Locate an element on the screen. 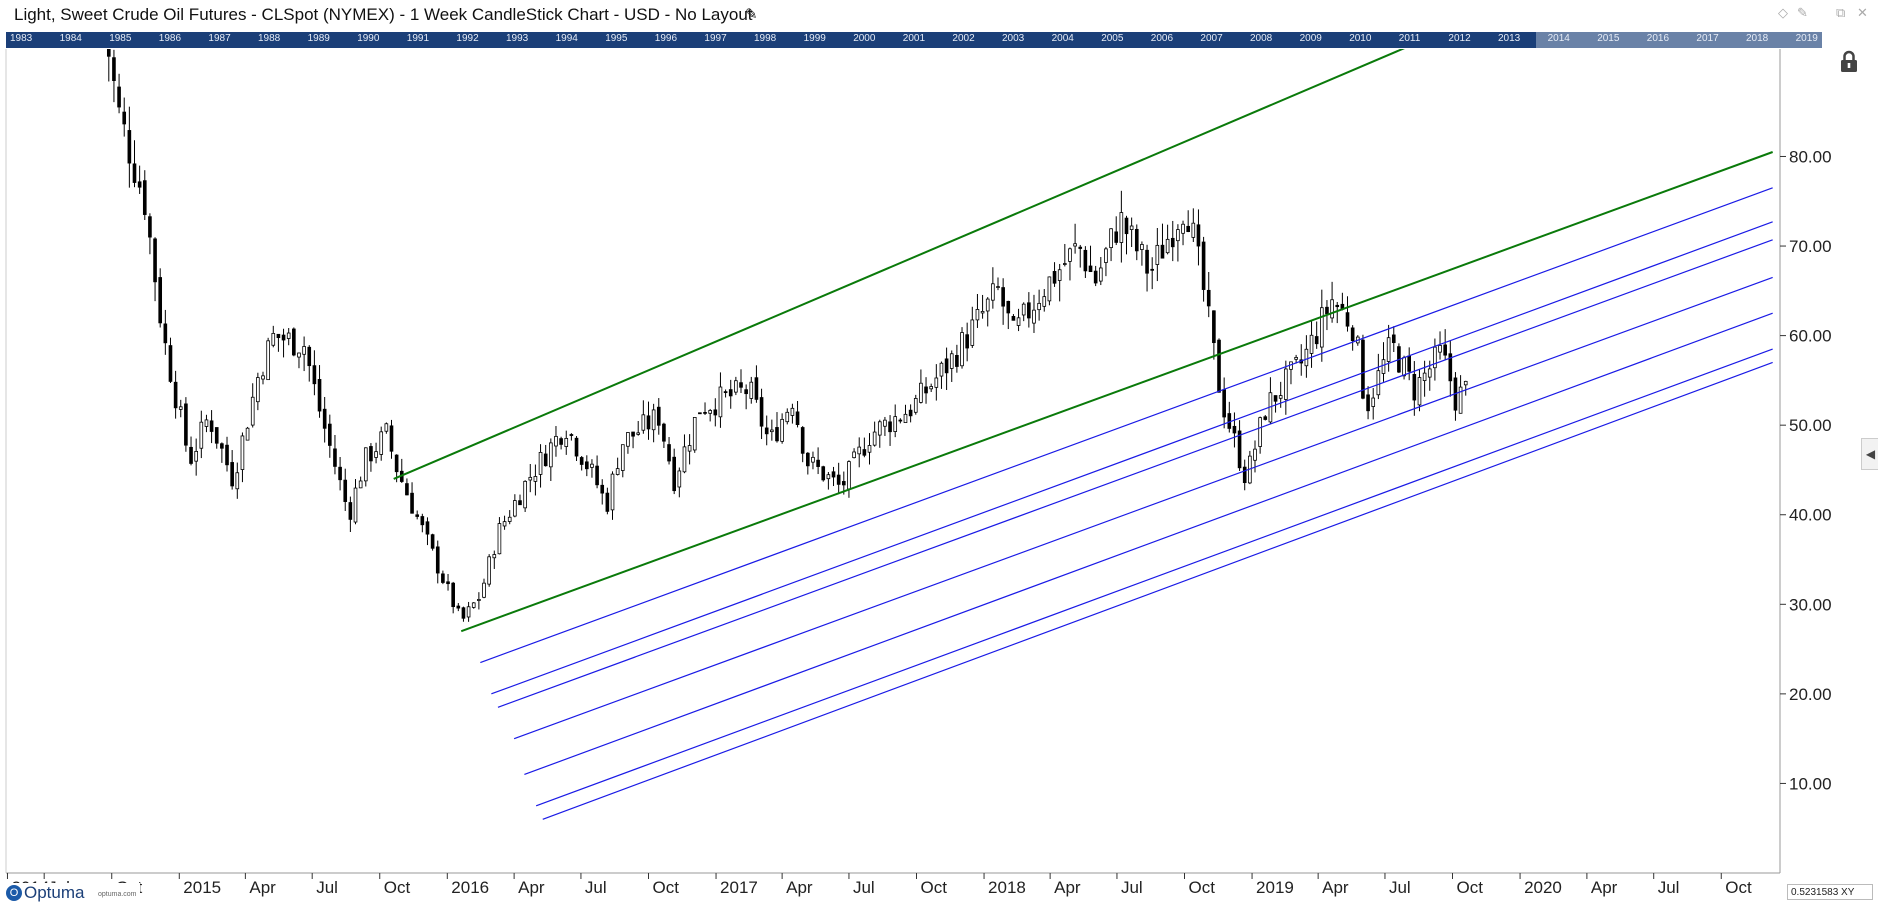 The image size is (1878, 907). y-tick-label: 30.00 is located at coordinates (1810, 604).